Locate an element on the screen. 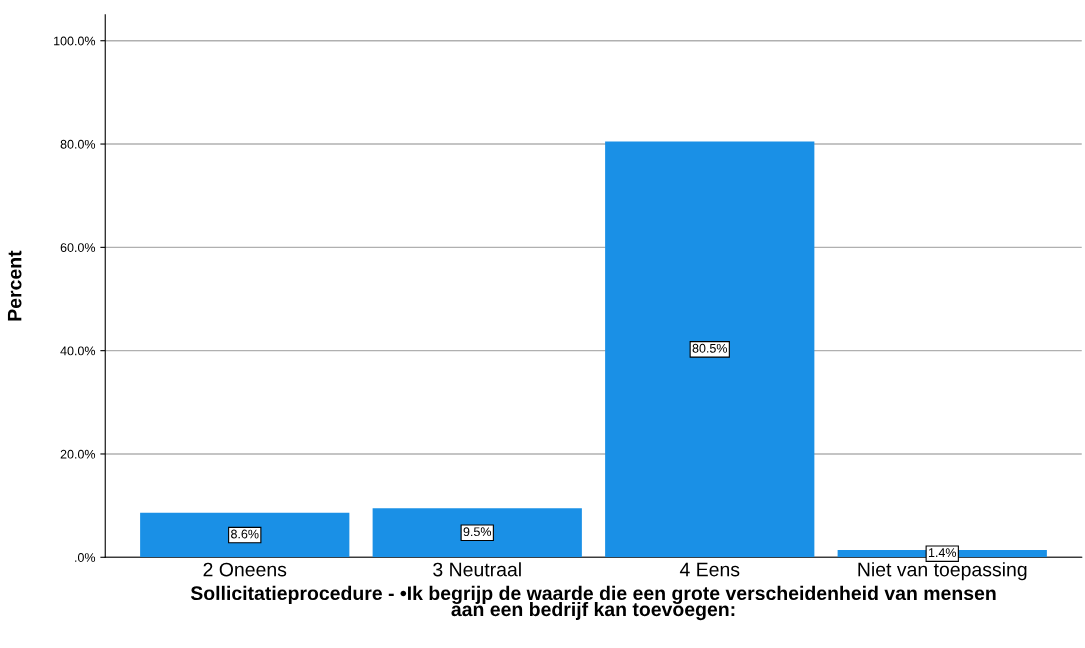  y-tick-label: 100.0% is located at coordinates (75, 41).